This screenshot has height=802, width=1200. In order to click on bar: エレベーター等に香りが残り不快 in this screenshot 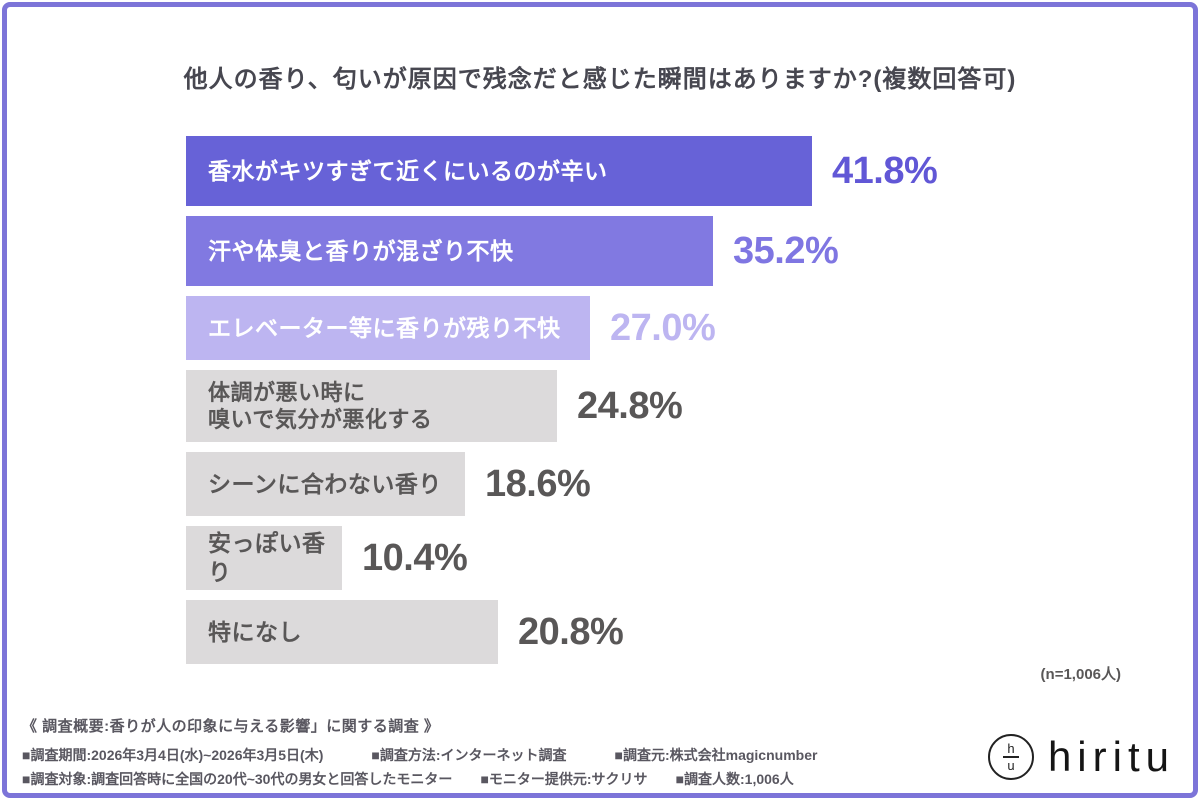, I will do `click(388, 328)`.